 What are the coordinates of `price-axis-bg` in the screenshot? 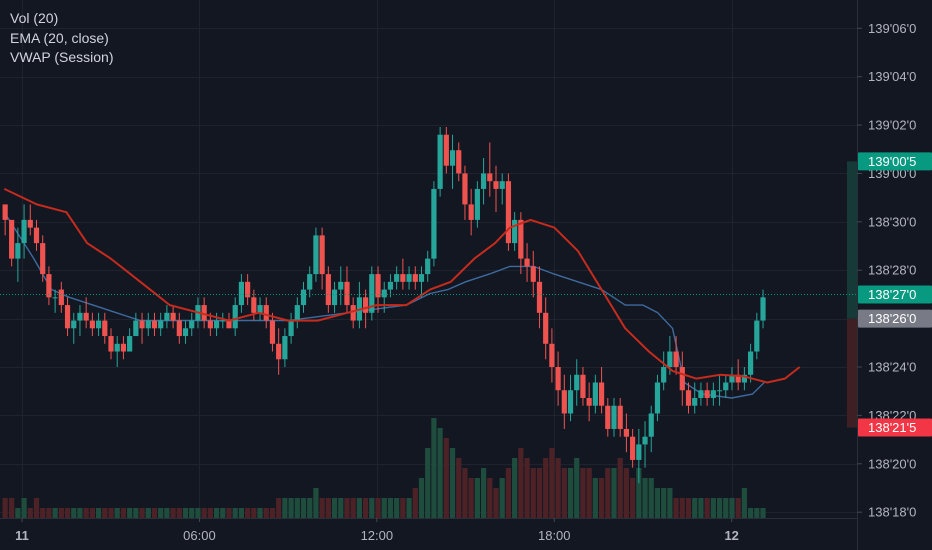 It's located at (894, 275).